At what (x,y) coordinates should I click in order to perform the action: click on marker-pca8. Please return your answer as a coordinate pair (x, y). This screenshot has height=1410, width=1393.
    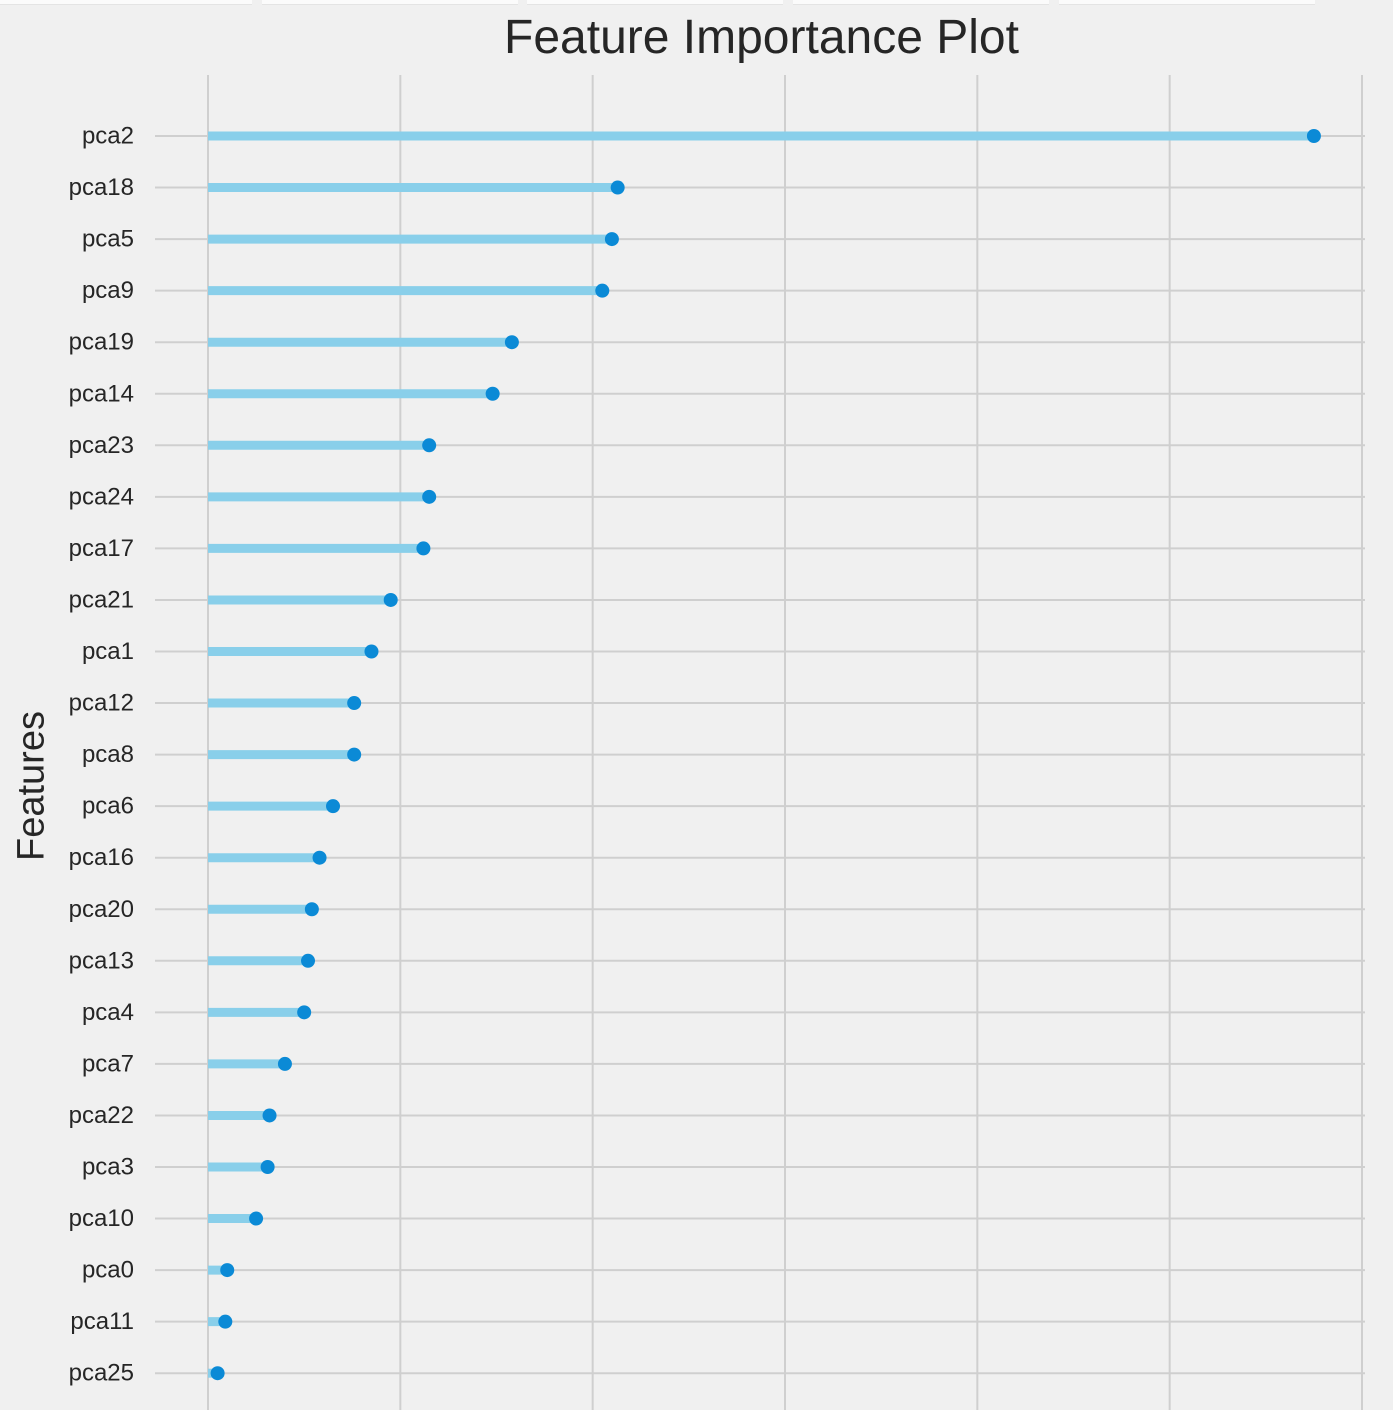
    Looking at the image, I should click on (354, 754).